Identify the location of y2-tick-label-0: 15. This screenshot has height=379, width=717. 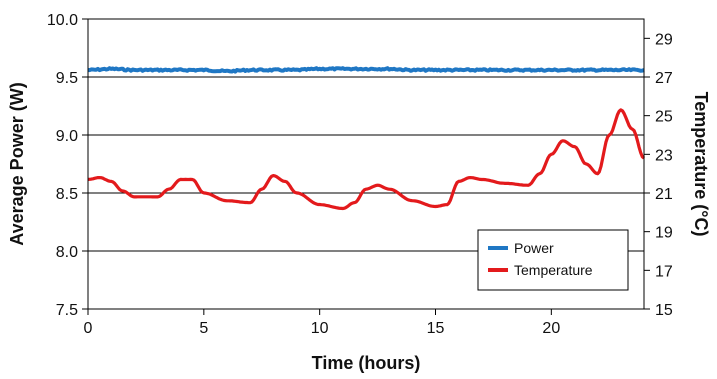
(664, 310).